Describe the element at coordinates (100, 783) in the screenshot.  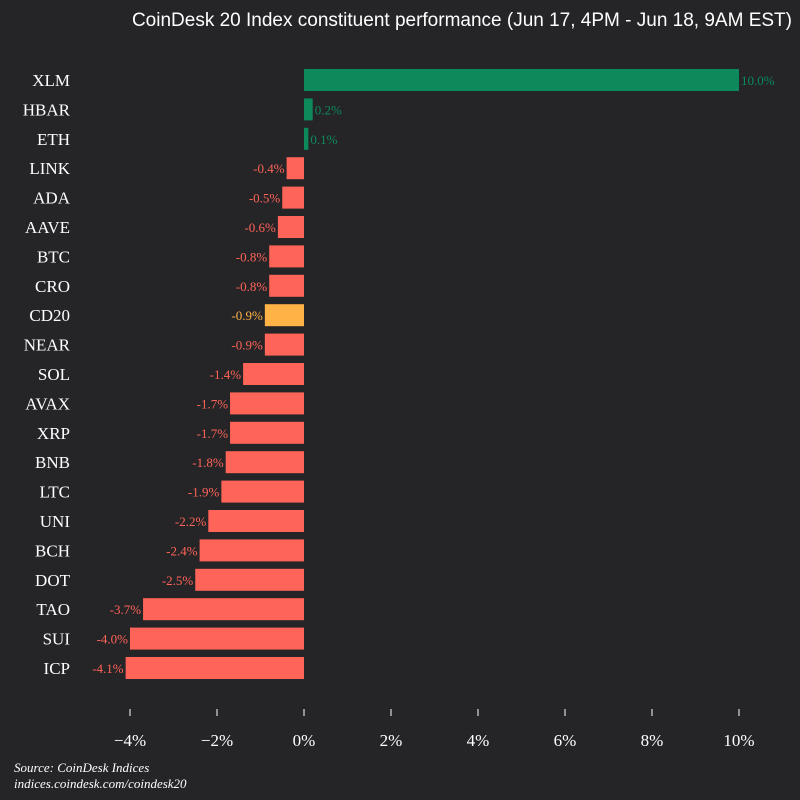
I see `source-url: indices.coindesk.com/coindesk20` at that location.